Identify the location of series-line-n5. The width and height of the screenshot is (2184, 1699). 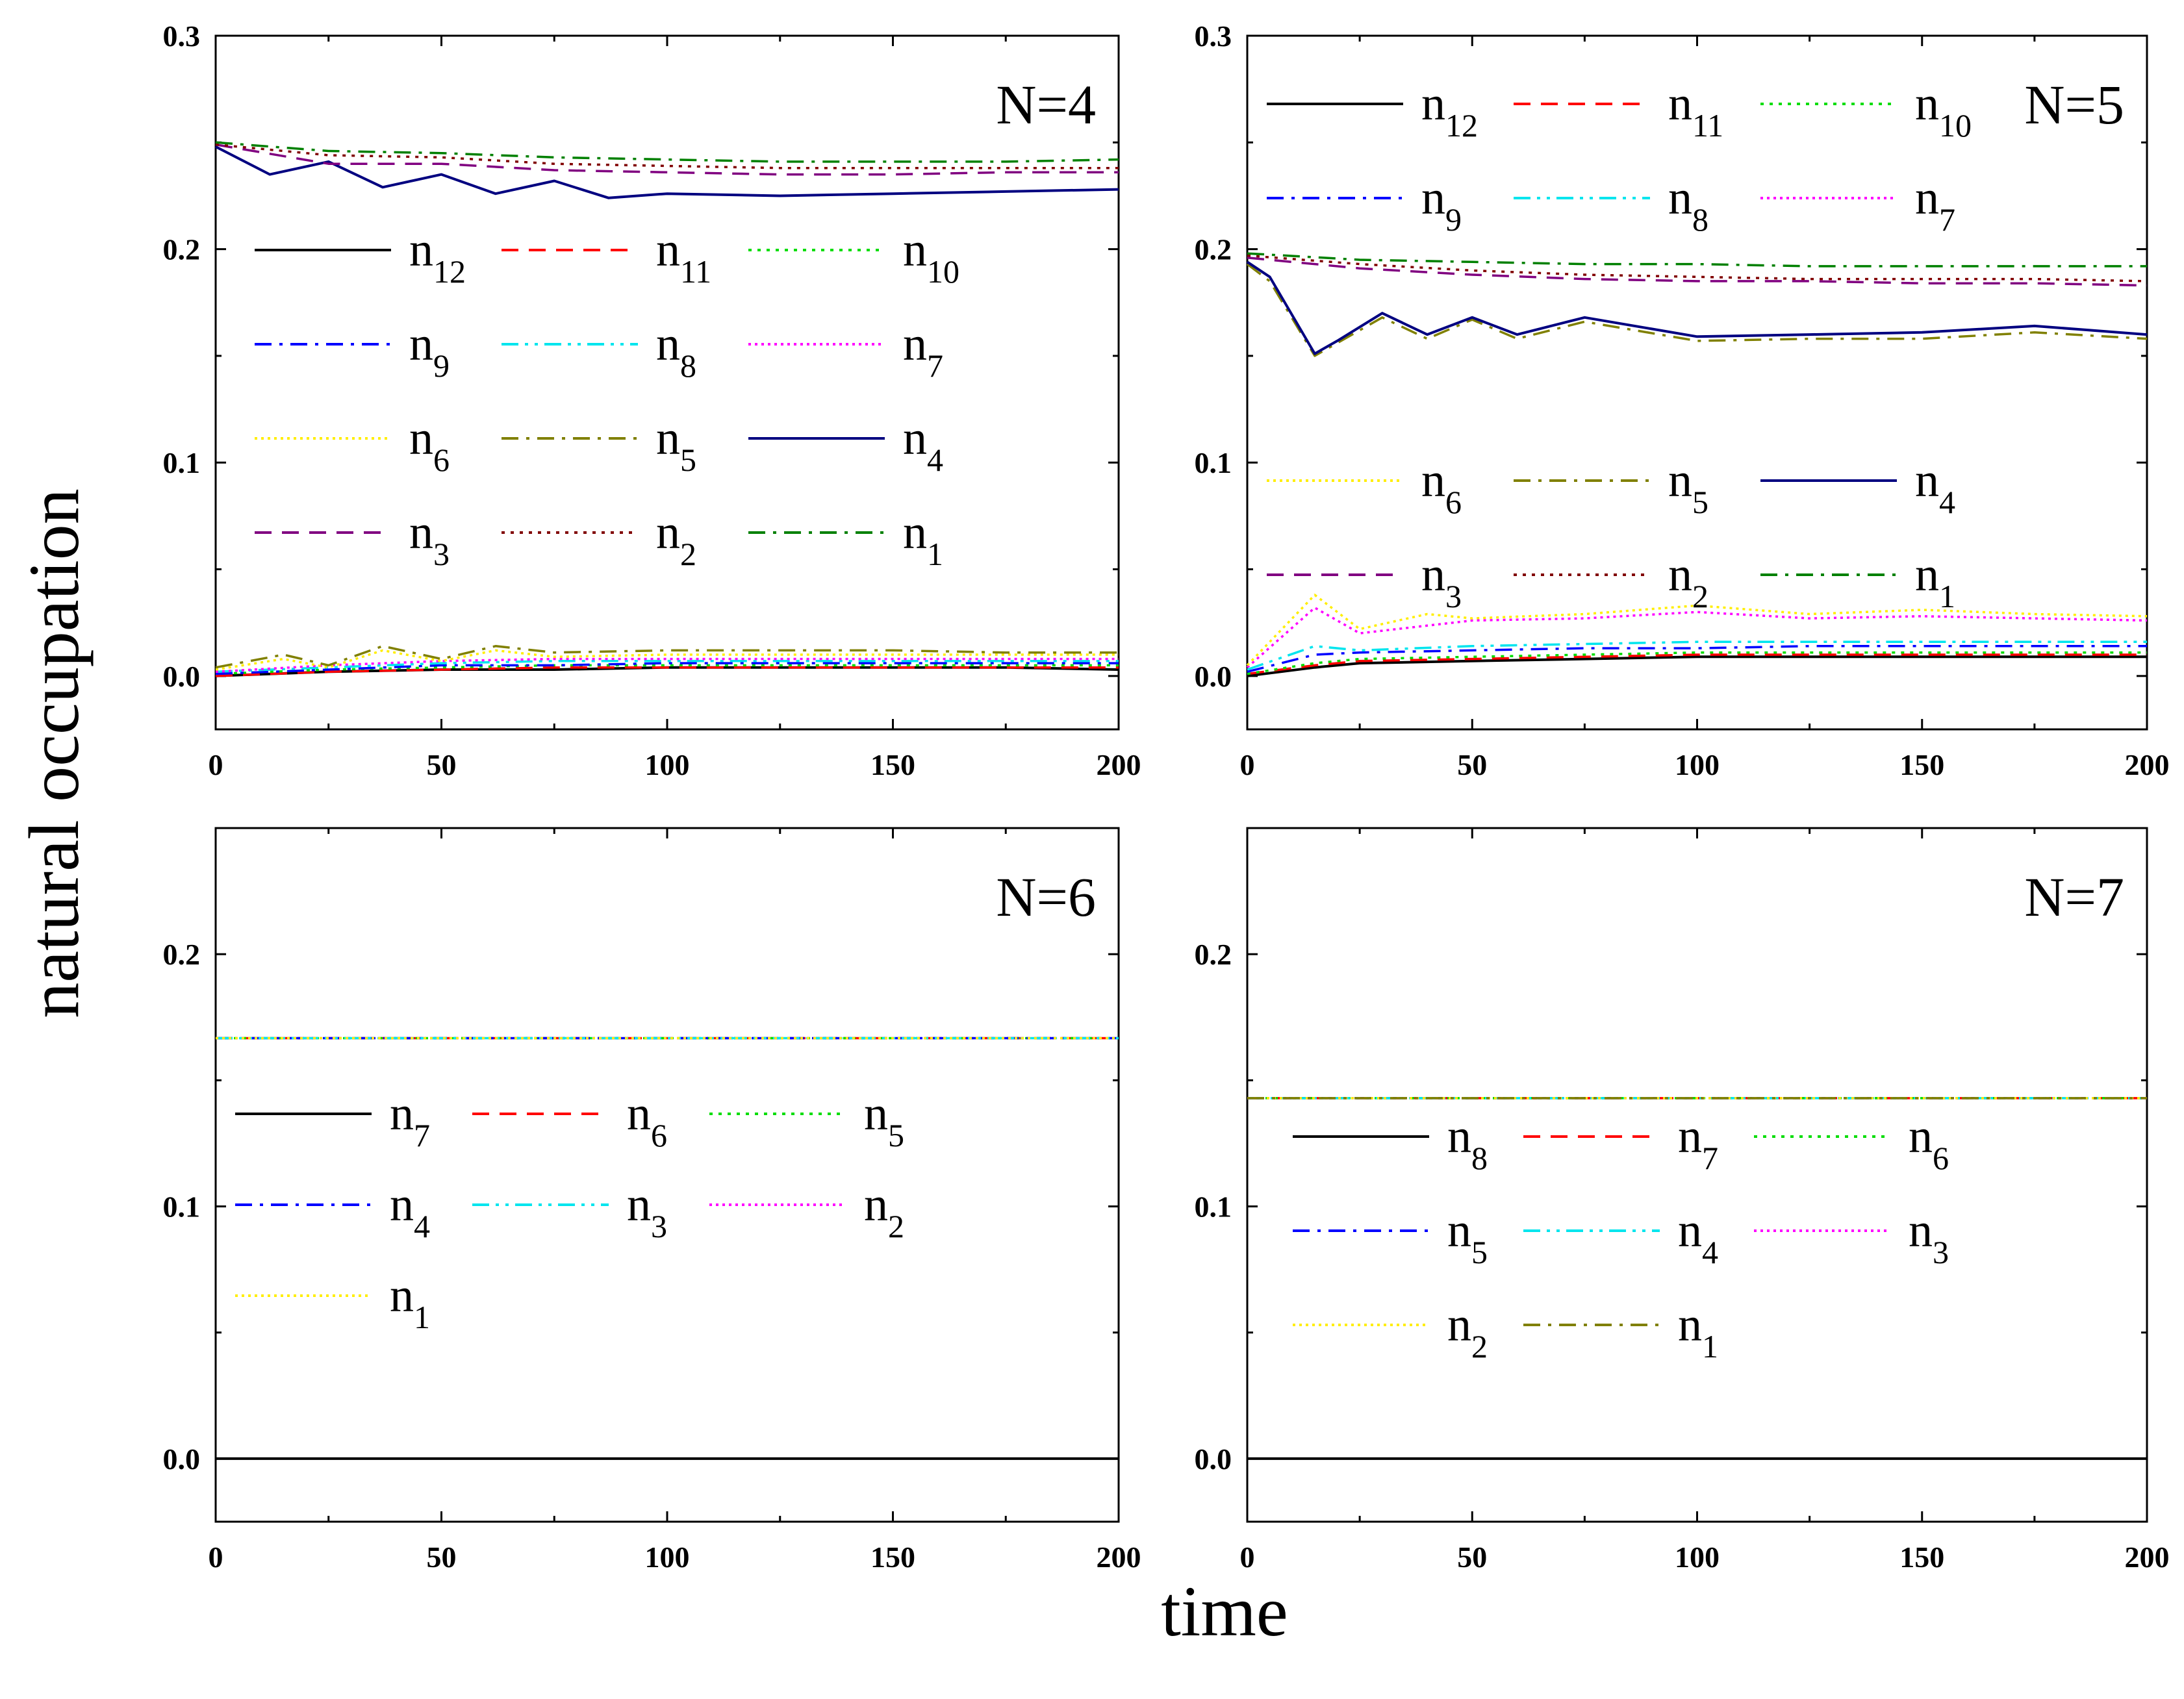
(667, 657).